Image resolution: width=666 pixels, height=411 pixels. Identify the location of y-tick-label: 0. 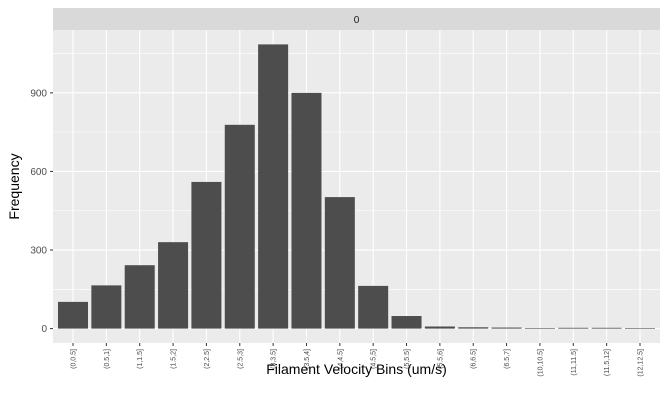
(44, 329).